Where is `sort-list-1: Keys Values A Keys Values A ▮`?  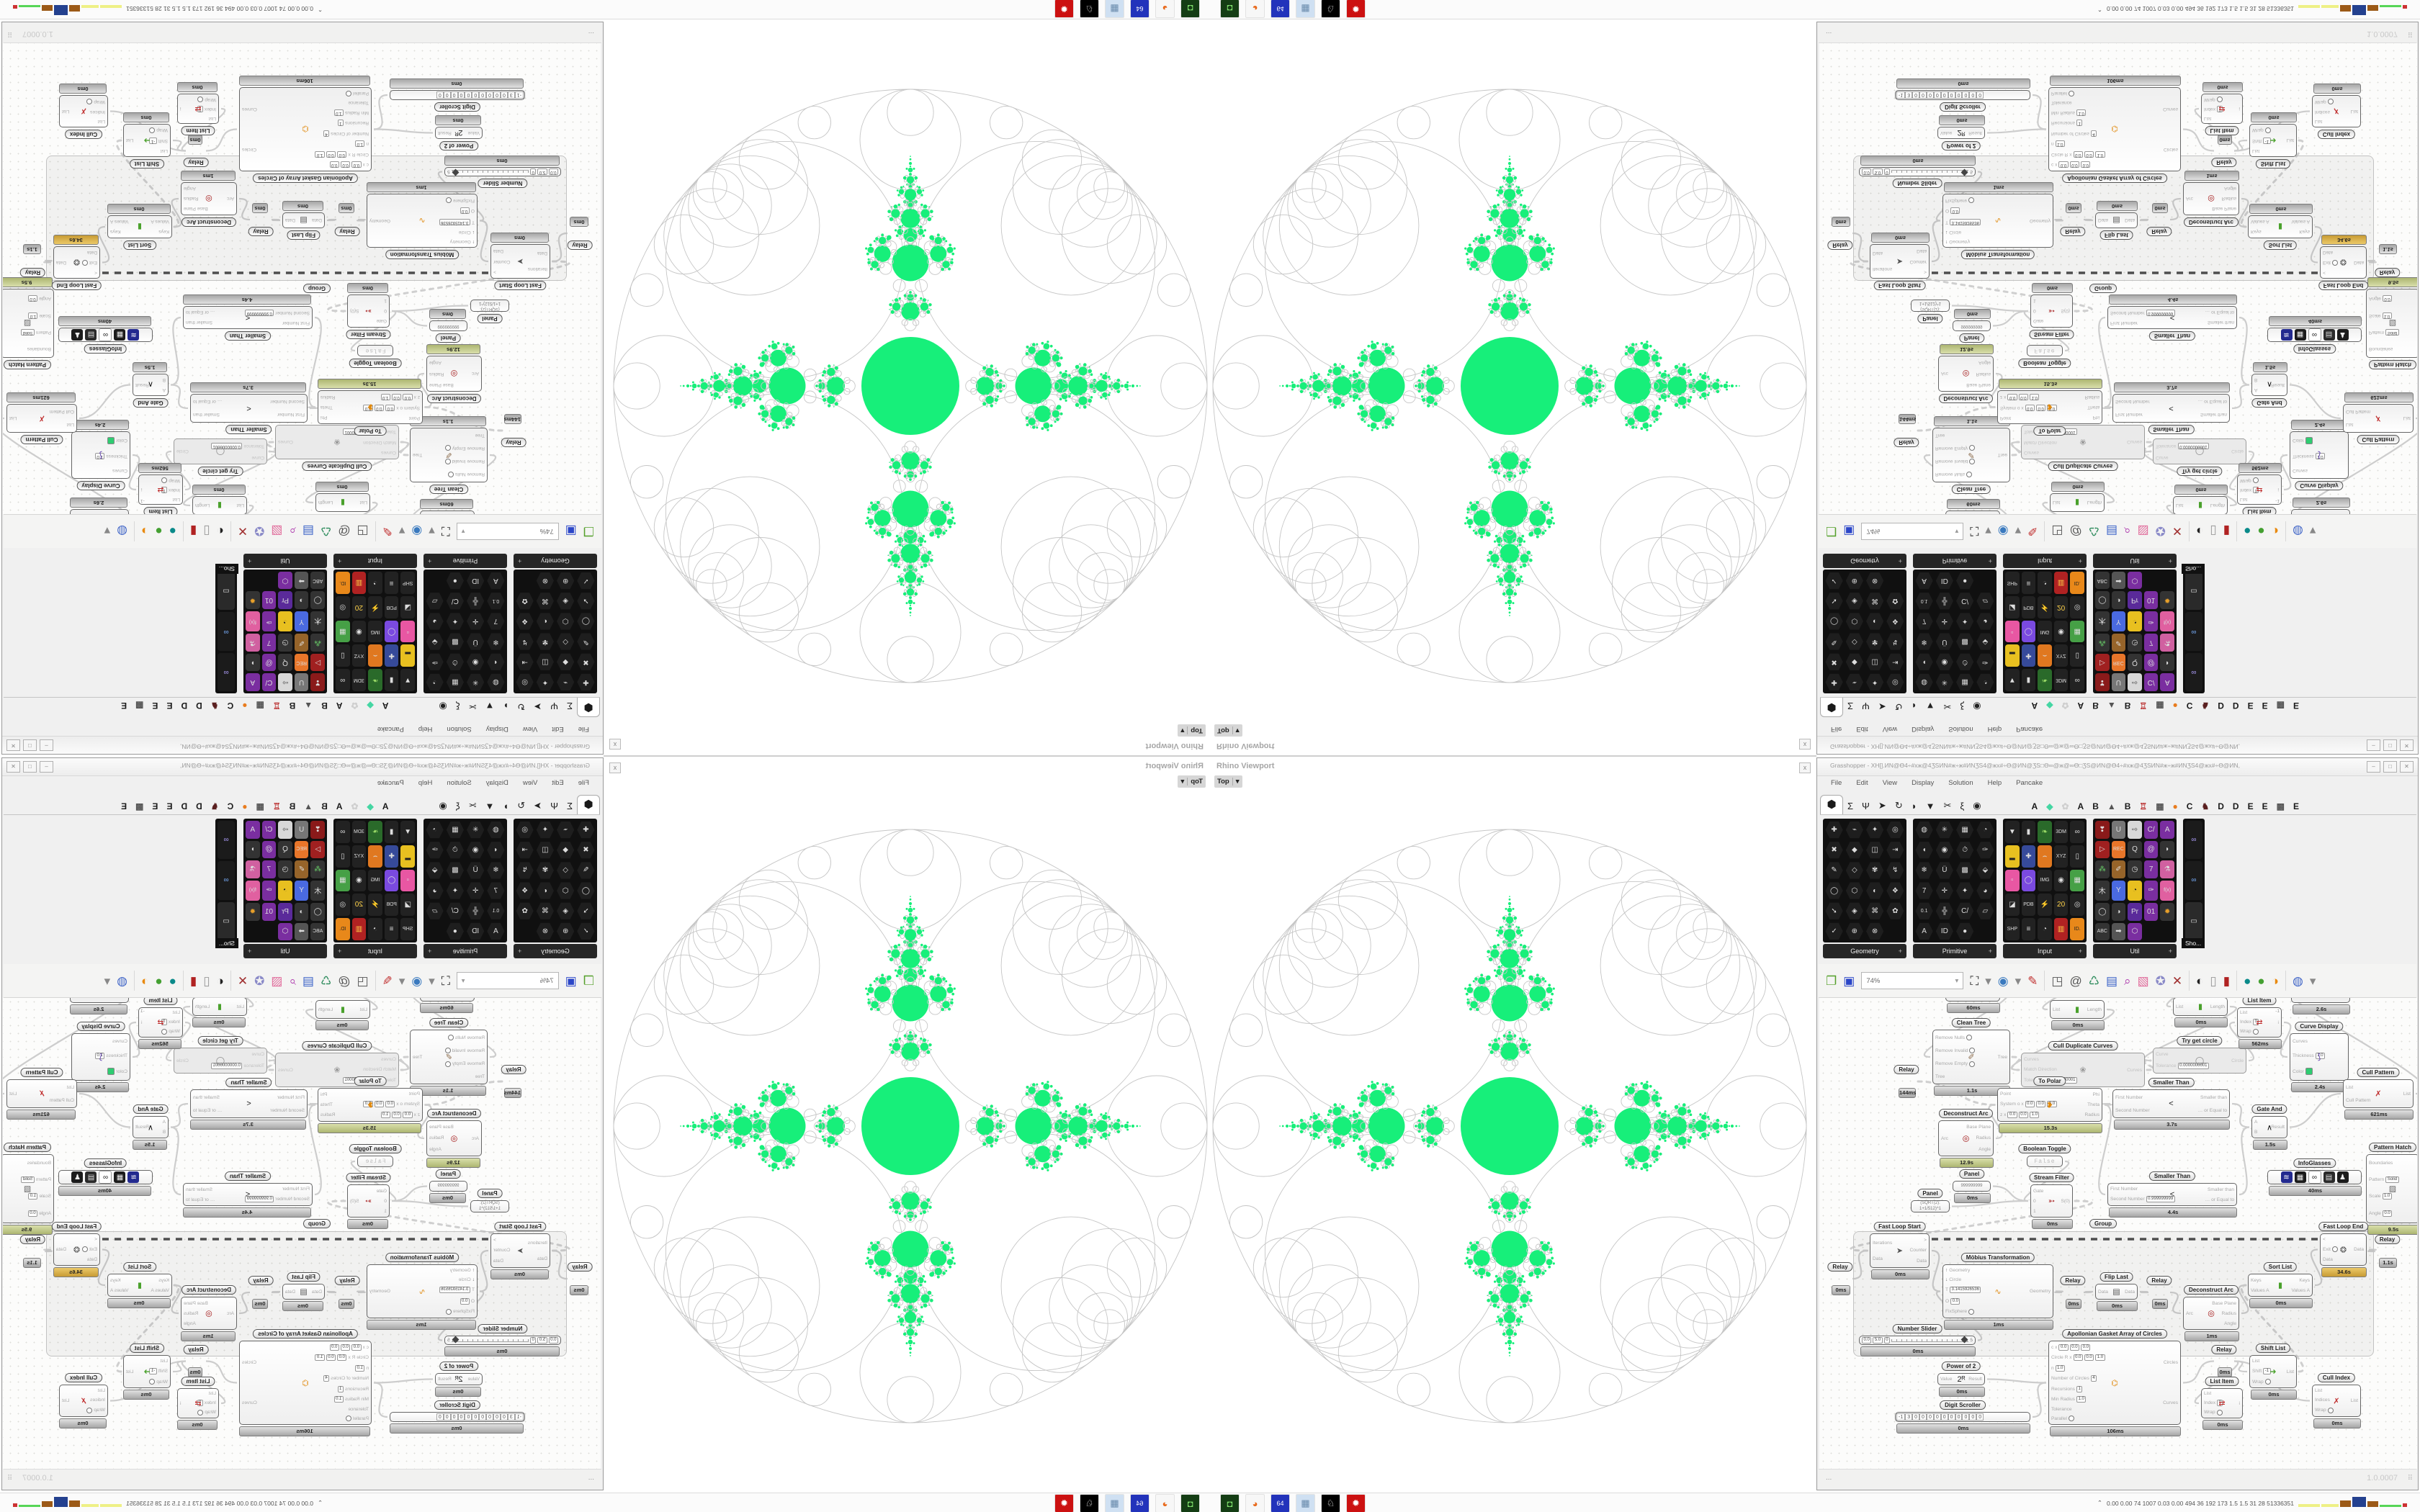 sort-list-1: Keys Values A Keys Values A ▮ is located at coordinates (2280, 226).